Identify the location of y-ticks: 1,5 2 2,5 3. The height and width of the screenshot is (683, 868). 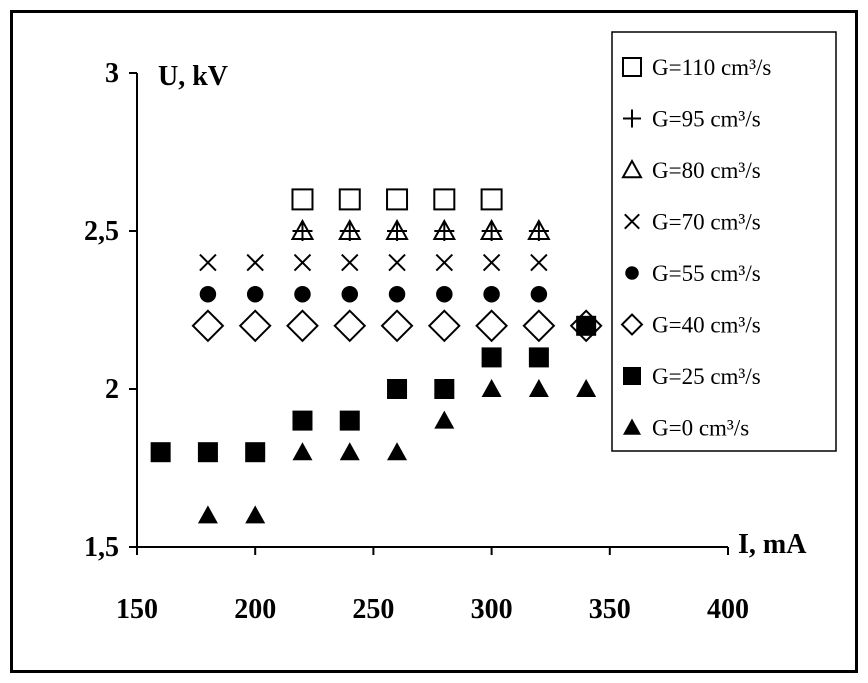
(110, 310).